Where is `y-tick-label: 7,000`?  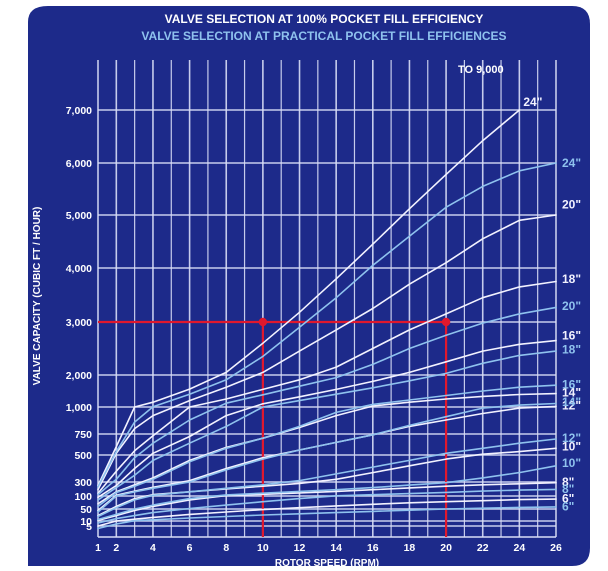
y-tick-label: 7,000 is located at coordinates (79, 111).